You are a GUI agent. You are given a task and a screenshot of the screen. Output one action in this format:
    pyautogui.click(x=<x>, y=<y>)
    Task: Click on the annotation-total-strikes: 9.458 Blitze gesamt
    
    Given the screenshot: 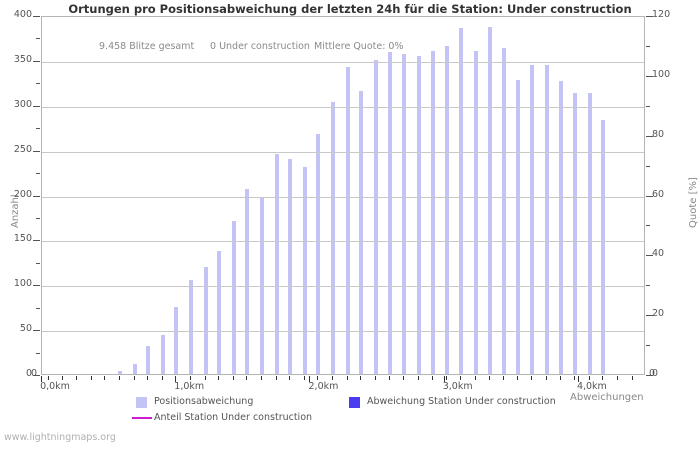 What is the action you would take?
    pyautogui.click(x=147, y=46)
    